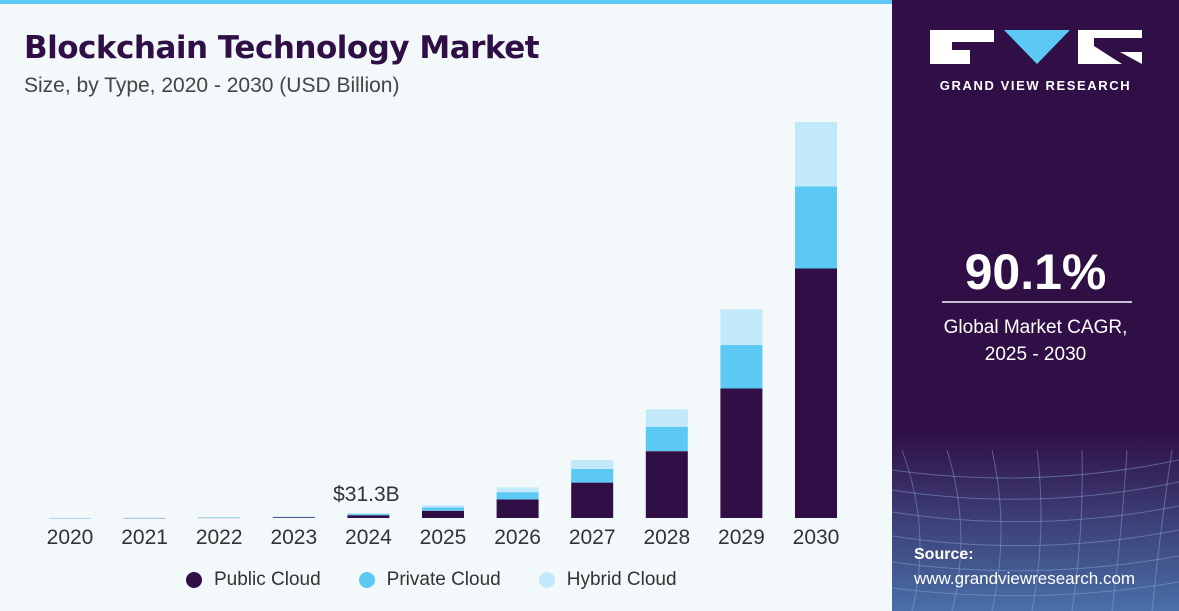  What do you see at coordinates (219, 517) in the screenshot?
I see `bar-hybrid-cloud-2022` at bounding box center [219, 517].